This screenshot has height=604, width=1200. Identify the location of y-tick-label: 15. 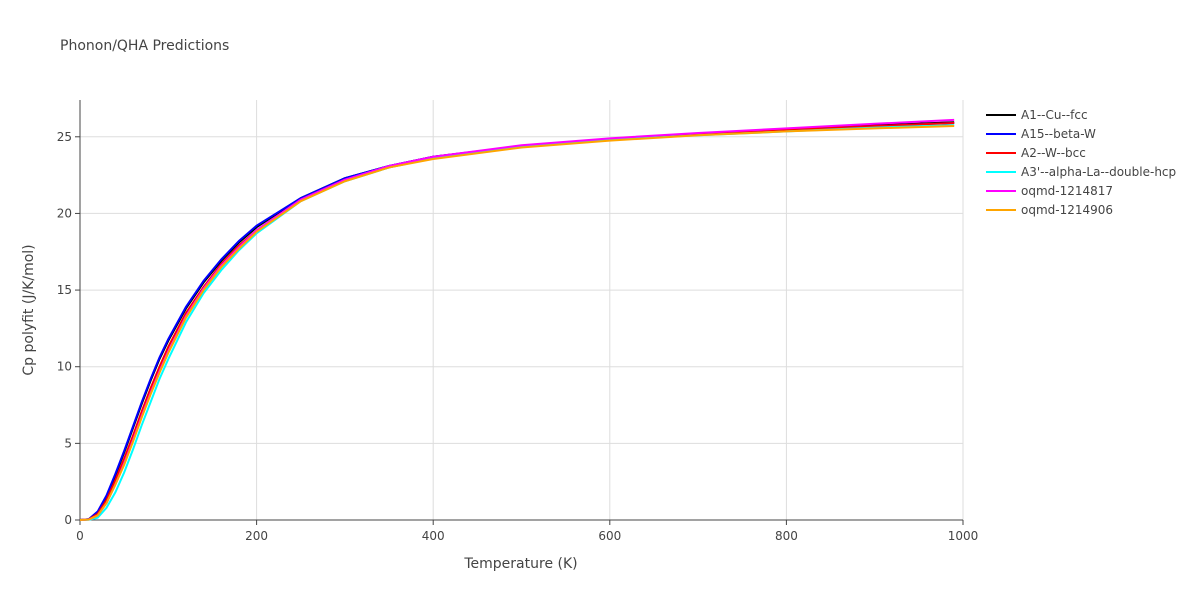
(64, 290).